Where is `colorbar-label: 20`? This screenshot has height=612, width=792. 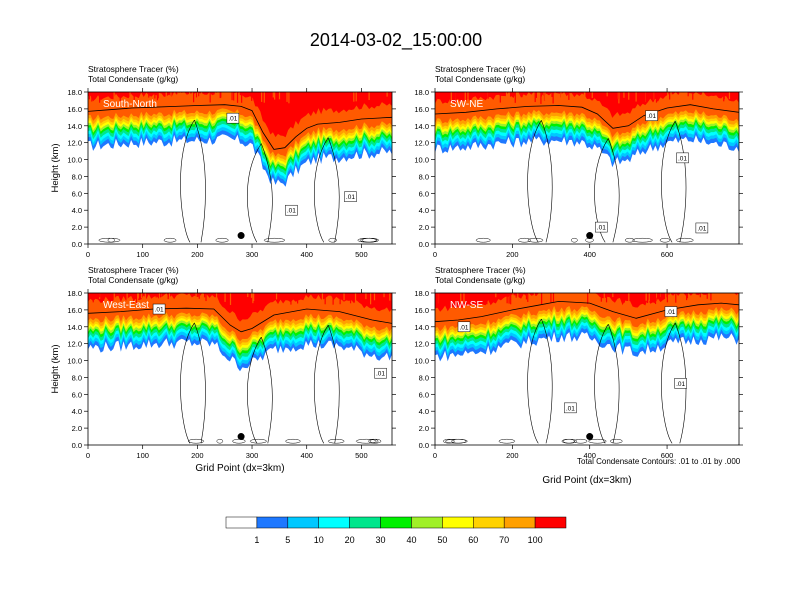 colorbar-label: 20 is located at coordinates (350, 540).